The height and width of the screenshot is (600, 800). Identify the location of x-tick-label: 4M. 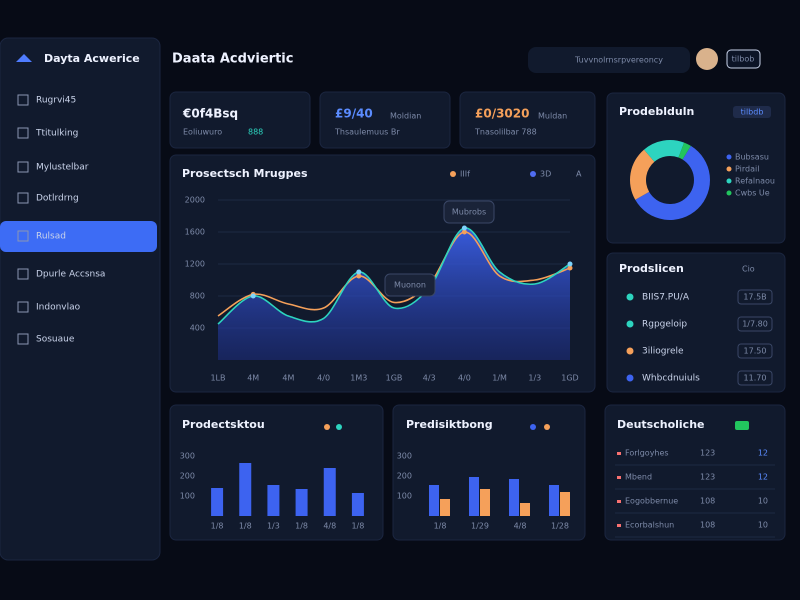
(253, 378).